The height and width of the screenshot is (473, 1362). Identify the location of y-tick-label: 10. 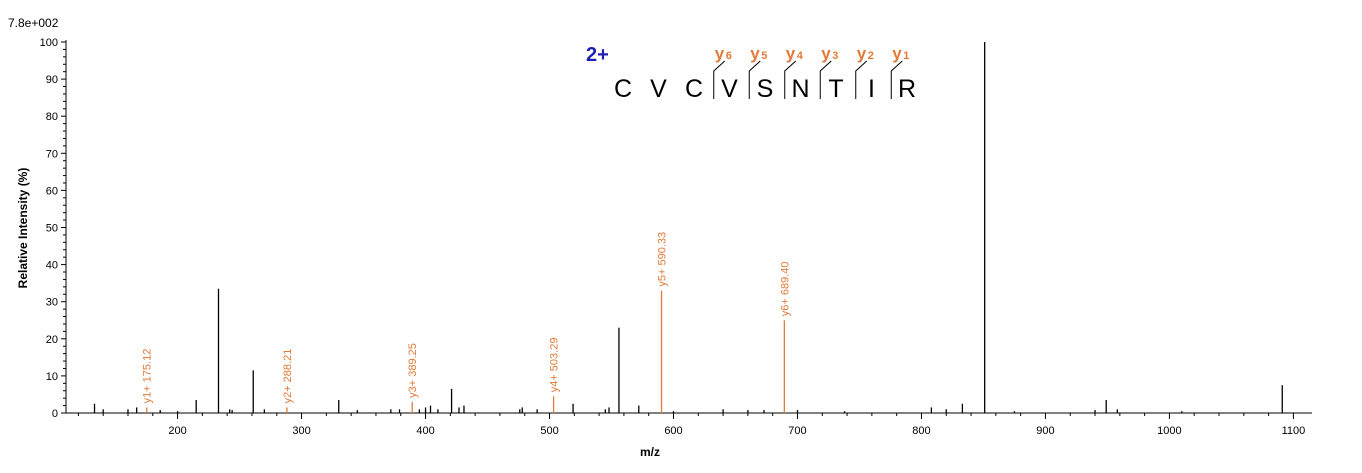
(52, 377).